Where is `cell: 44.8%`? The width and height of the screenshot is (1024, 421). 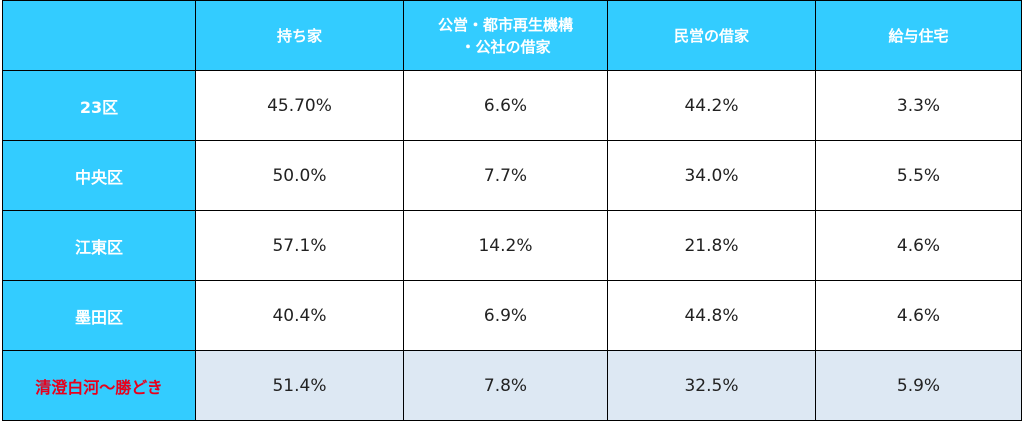 cell: 44.8% is located at coordinates (711, 315).